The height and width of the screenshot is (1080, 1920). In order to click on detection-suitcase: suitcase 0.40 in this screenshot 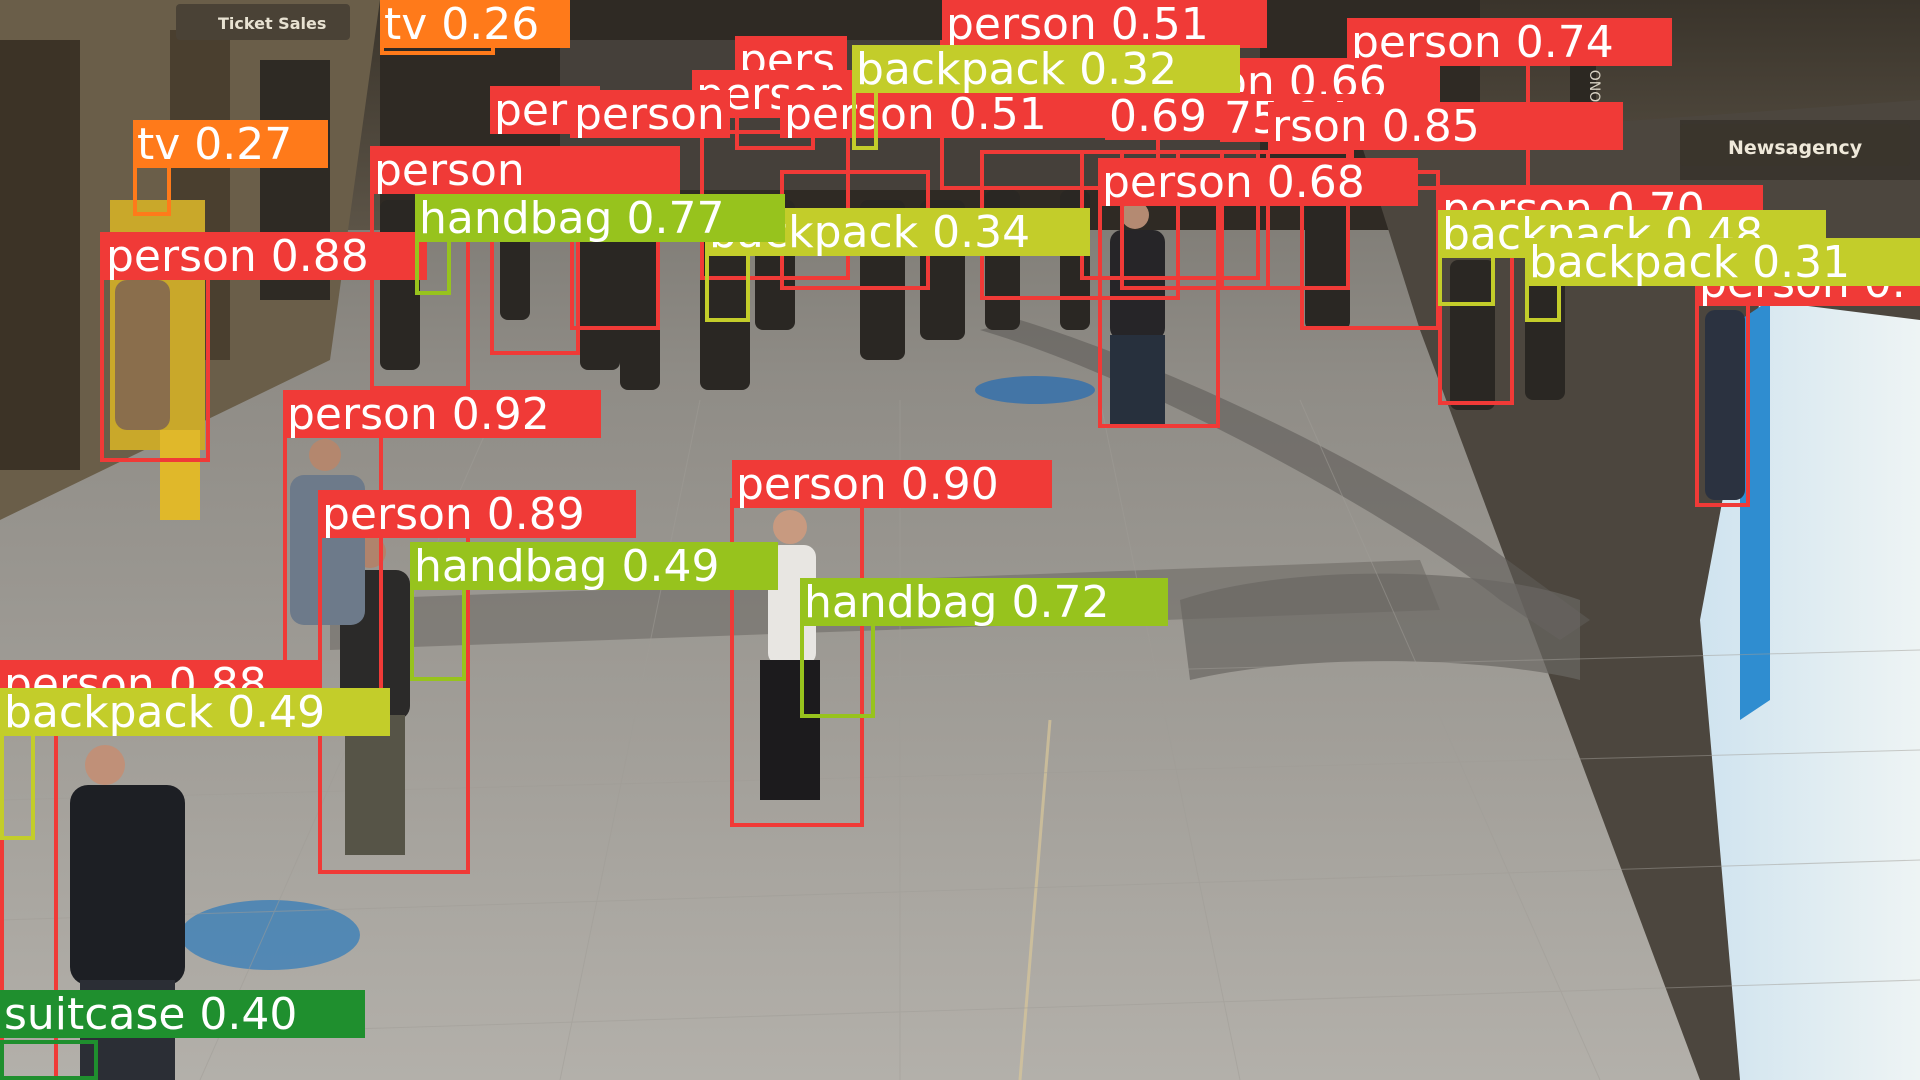, I will do `click(182, 1034)`.